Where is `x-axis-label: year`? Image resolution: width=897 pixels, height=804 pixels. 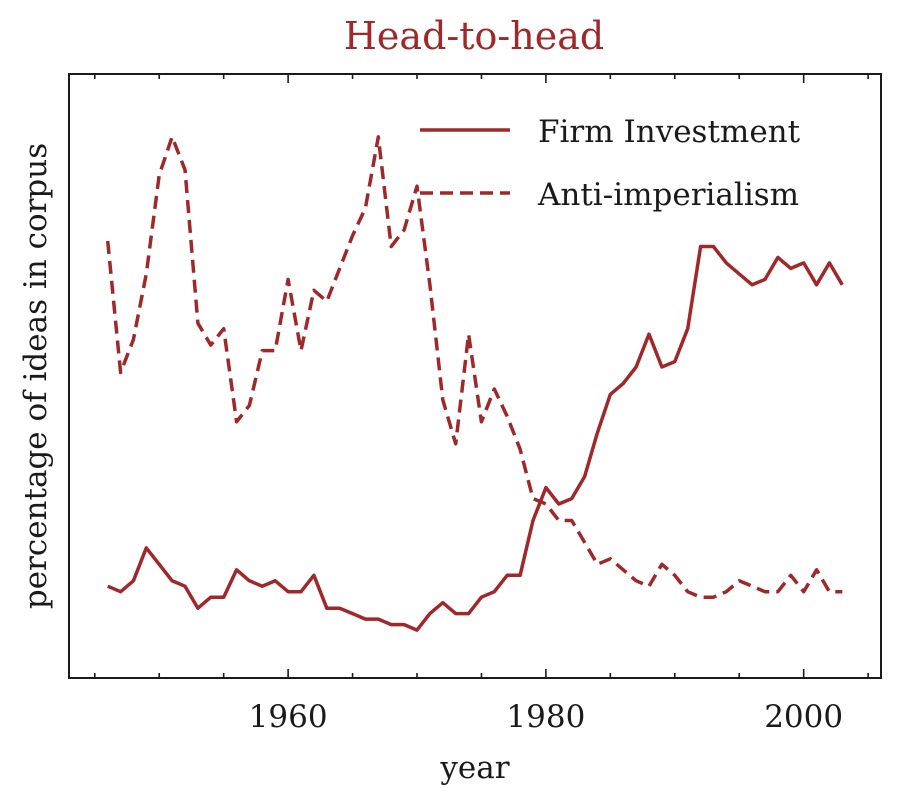
x-axis-label: year is located at coordinates (474, 768).